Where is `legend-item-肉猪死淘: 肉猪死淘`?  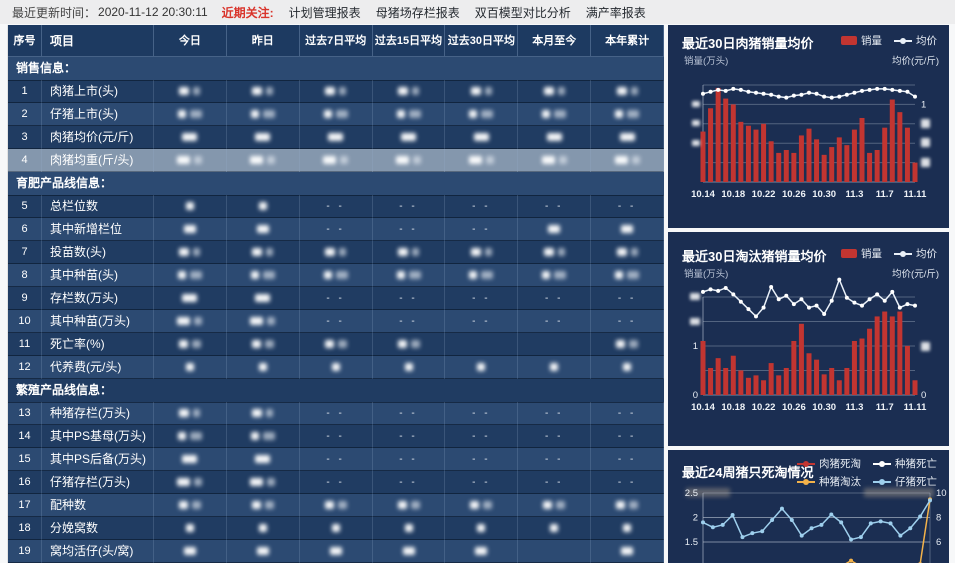 legend-item-肉猪死淘: 肉猪死淘 is located at coordinates (829, 463).